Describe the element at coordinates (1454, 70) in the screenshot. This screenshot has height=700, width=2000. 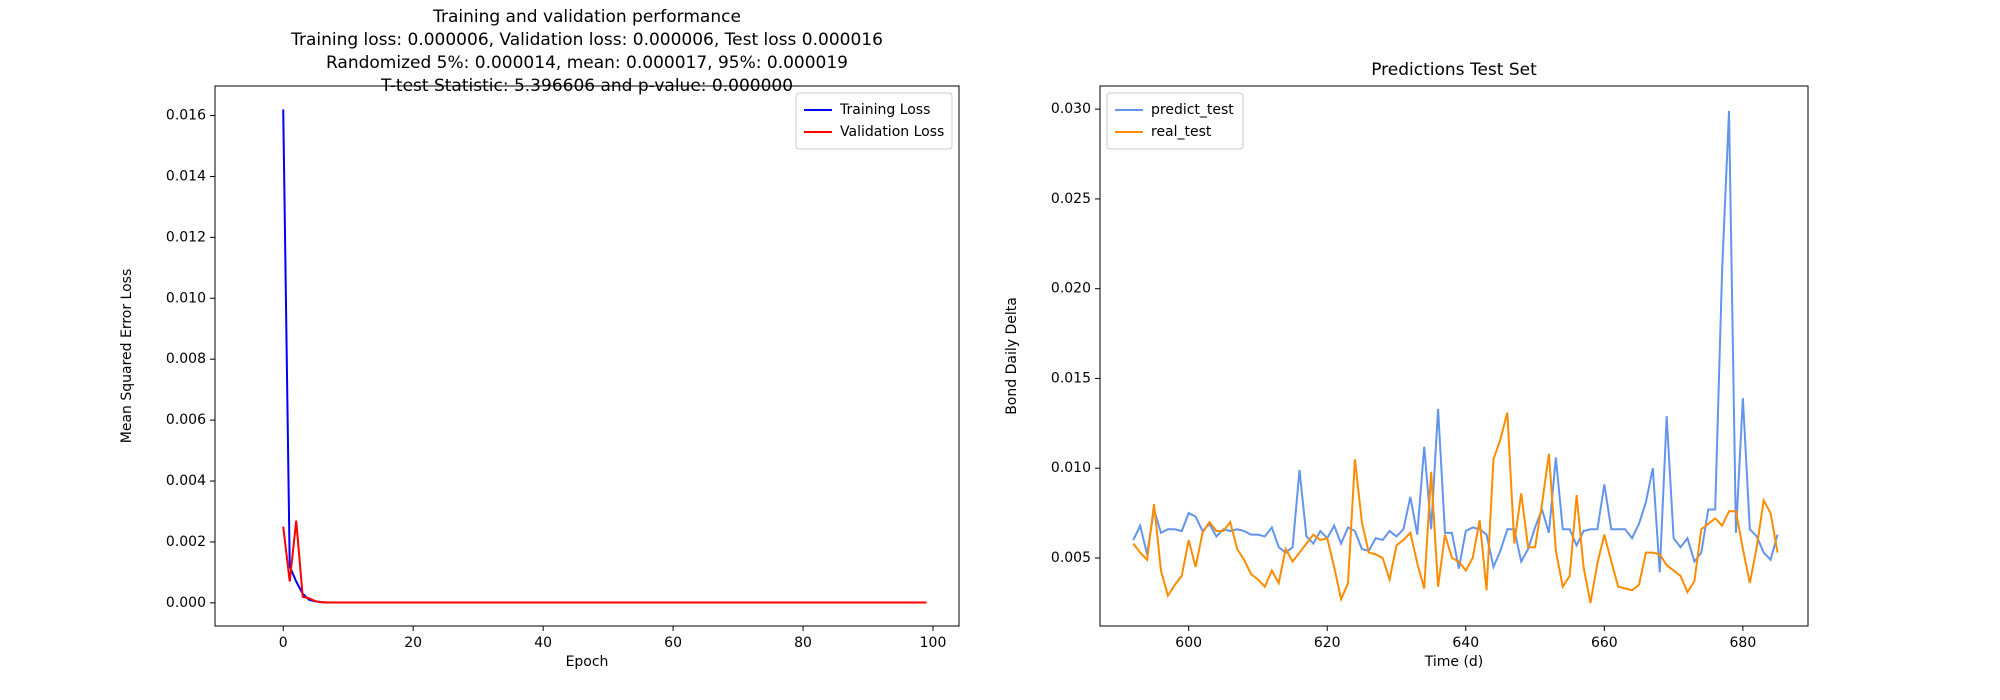
I see `chart-title: Predictions Test Set` at that location.